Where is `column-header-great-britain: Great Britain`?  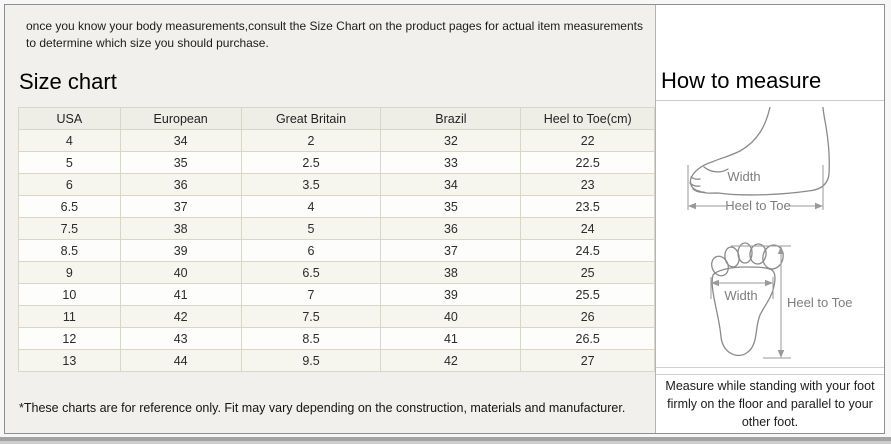 column-header-great-britain: Great Britain is located at coordinates (311, 118).